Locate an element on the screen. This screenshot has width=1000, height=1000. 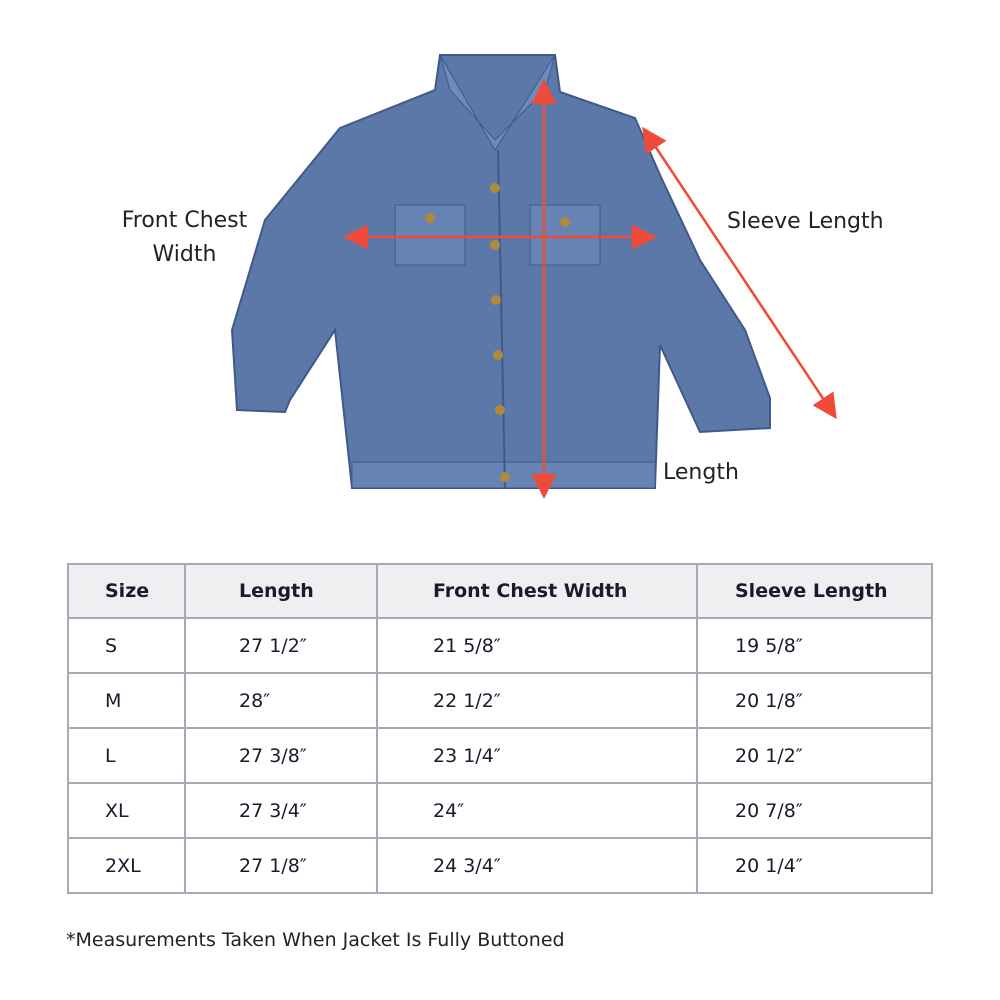
cell-chest: 23 1/4″ is located at coordinates (537, 755).